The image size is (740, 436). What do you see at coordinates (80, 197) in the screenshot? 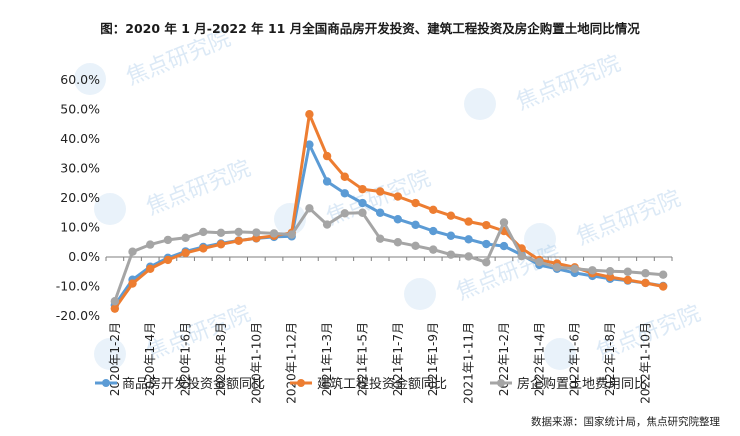
I see `y-tick-label: 20.0%` at bounding box center [80, 197].